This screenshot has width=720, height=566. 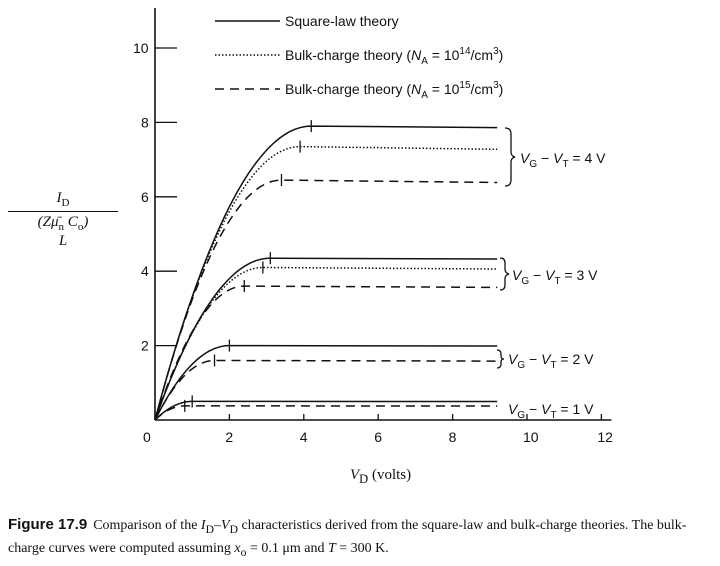 What do you see at coordinates (563, 160) in the screenshot?
I see `svg-text: VG − VT = 4 V` at bounding box center [563, 160].